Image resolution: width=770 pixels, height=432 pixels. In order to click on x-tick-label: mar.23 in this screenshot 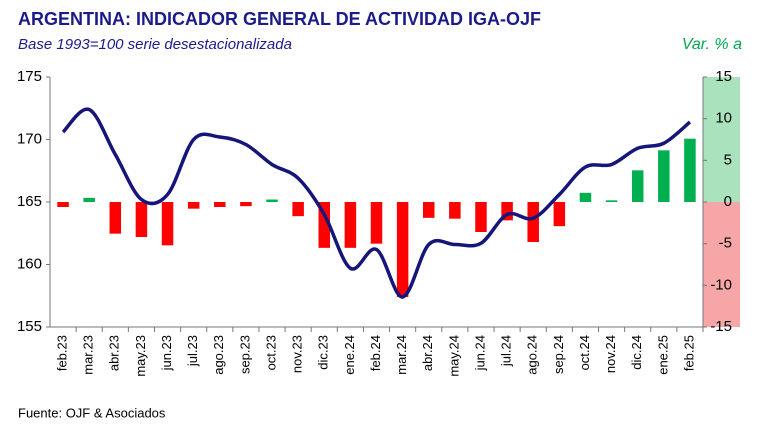, I will do `click(88, 355)`.